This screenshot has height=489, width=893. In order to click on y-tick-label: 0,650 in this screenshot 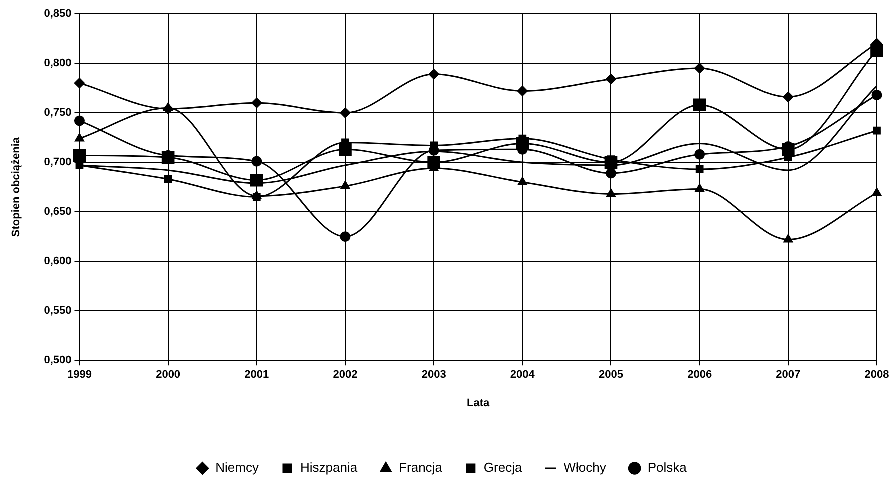, I will do `click(58, 212)`.